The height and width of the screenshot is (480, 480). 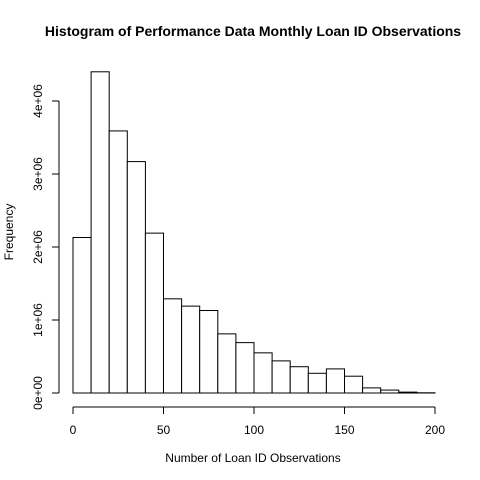 I want to click on x-tick-label: 50, so click(x=164, y=430).